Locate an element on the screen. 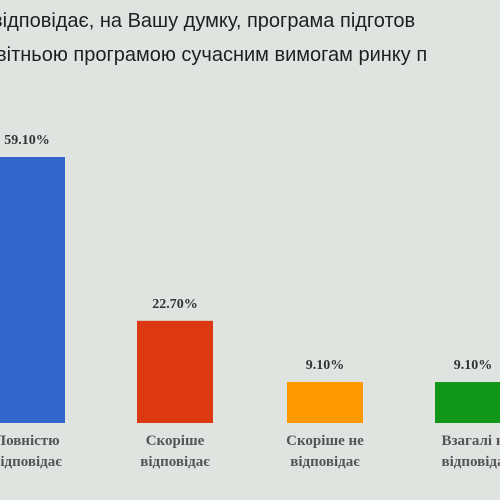  category-label-0-line-1: відповідає is located at coordinates (31, 462).